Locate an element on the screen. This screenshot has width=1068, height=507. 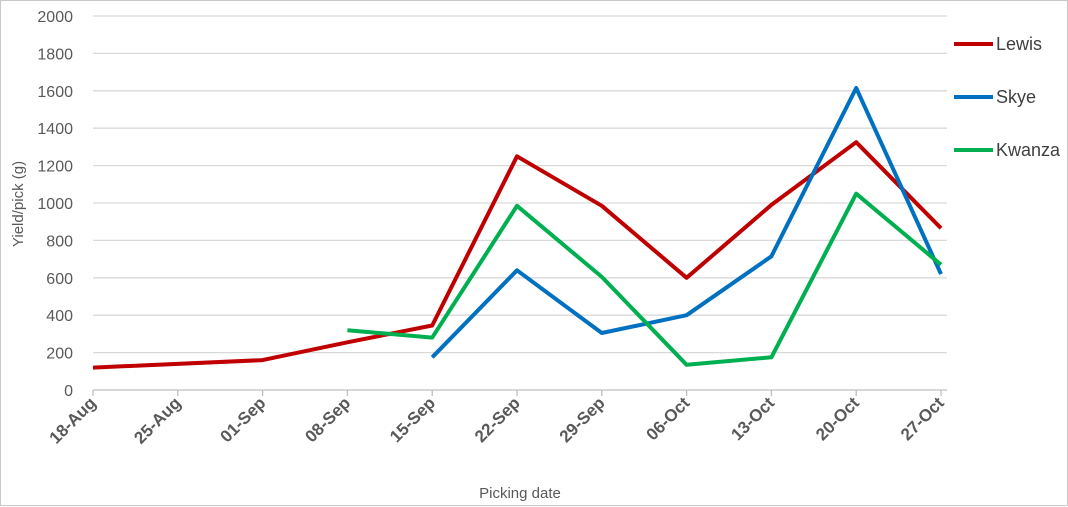
y-tick-label: 600 is located at coordinates (59, 279).